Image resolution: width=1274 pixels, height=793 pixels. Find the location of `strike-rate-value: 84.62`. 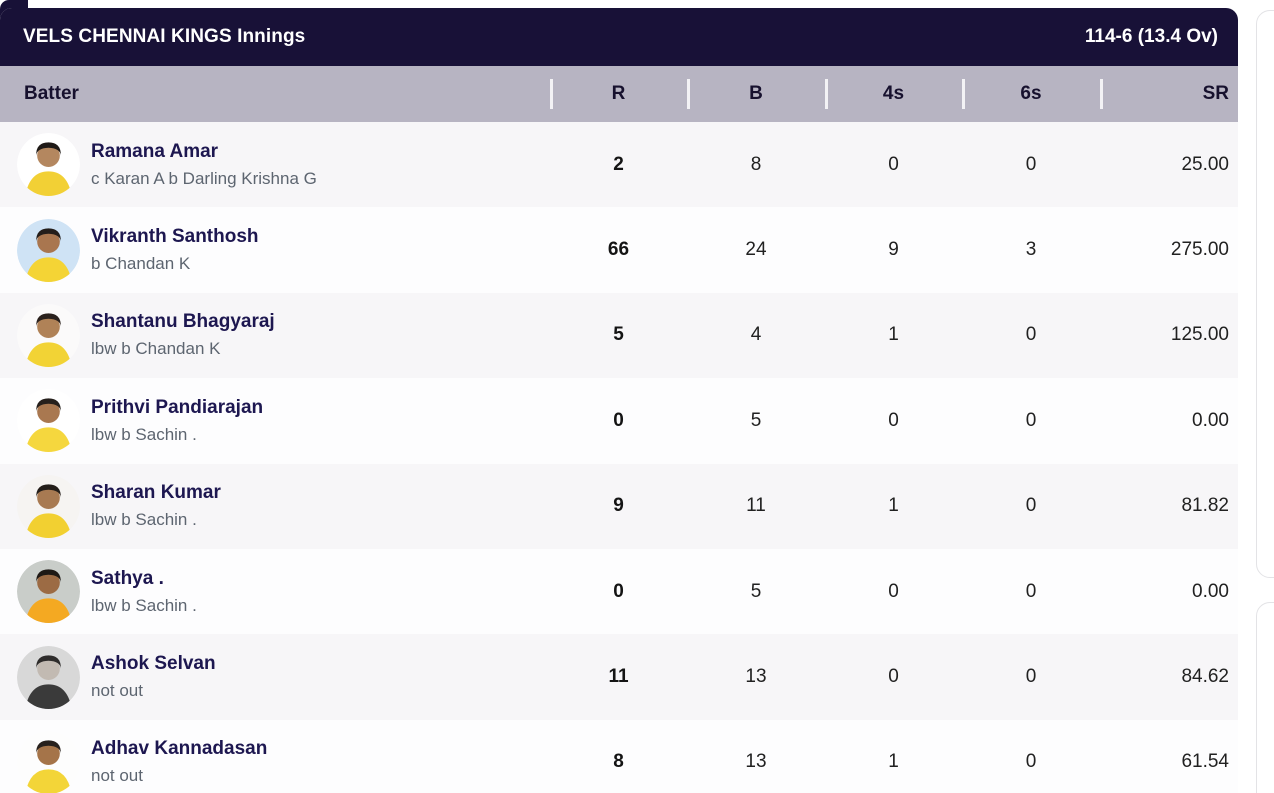

strike-rate-value: 84.62 is located at coordinates (1205, 677).